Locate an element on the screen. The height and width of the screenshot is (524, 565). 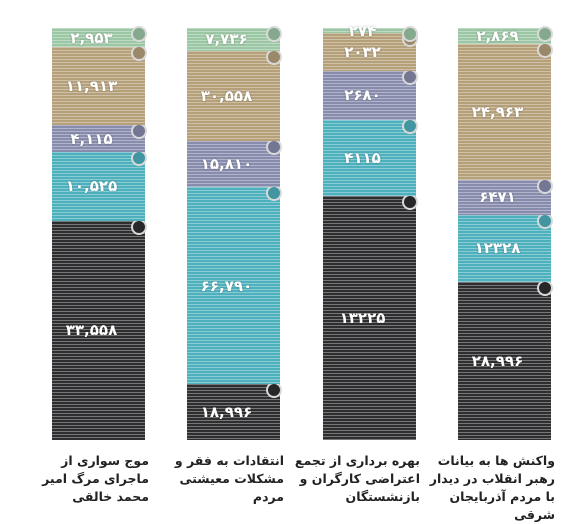
data-label: ۶۶,۷۹۰ is located at coordinates (226, 285).